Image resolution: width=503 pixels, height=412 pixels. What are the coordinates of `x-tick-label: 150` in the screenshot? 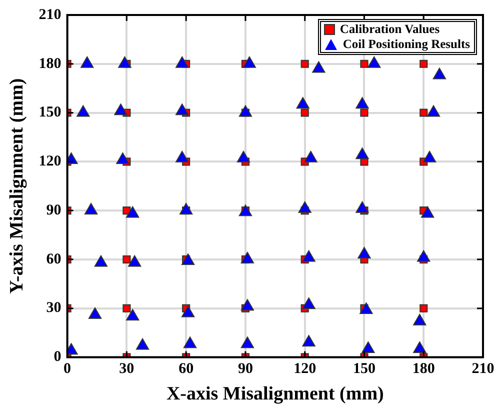 It's located at (364, 369).